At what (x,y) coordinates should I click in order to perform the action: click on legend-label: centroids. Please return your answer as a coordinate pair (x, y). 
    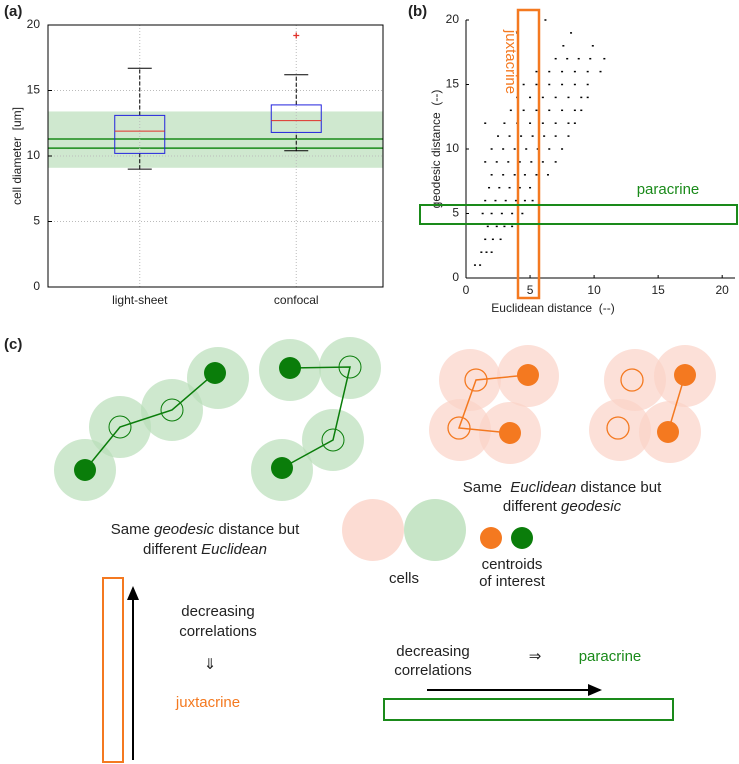
    Looking at the image, I should click on (512, 564).